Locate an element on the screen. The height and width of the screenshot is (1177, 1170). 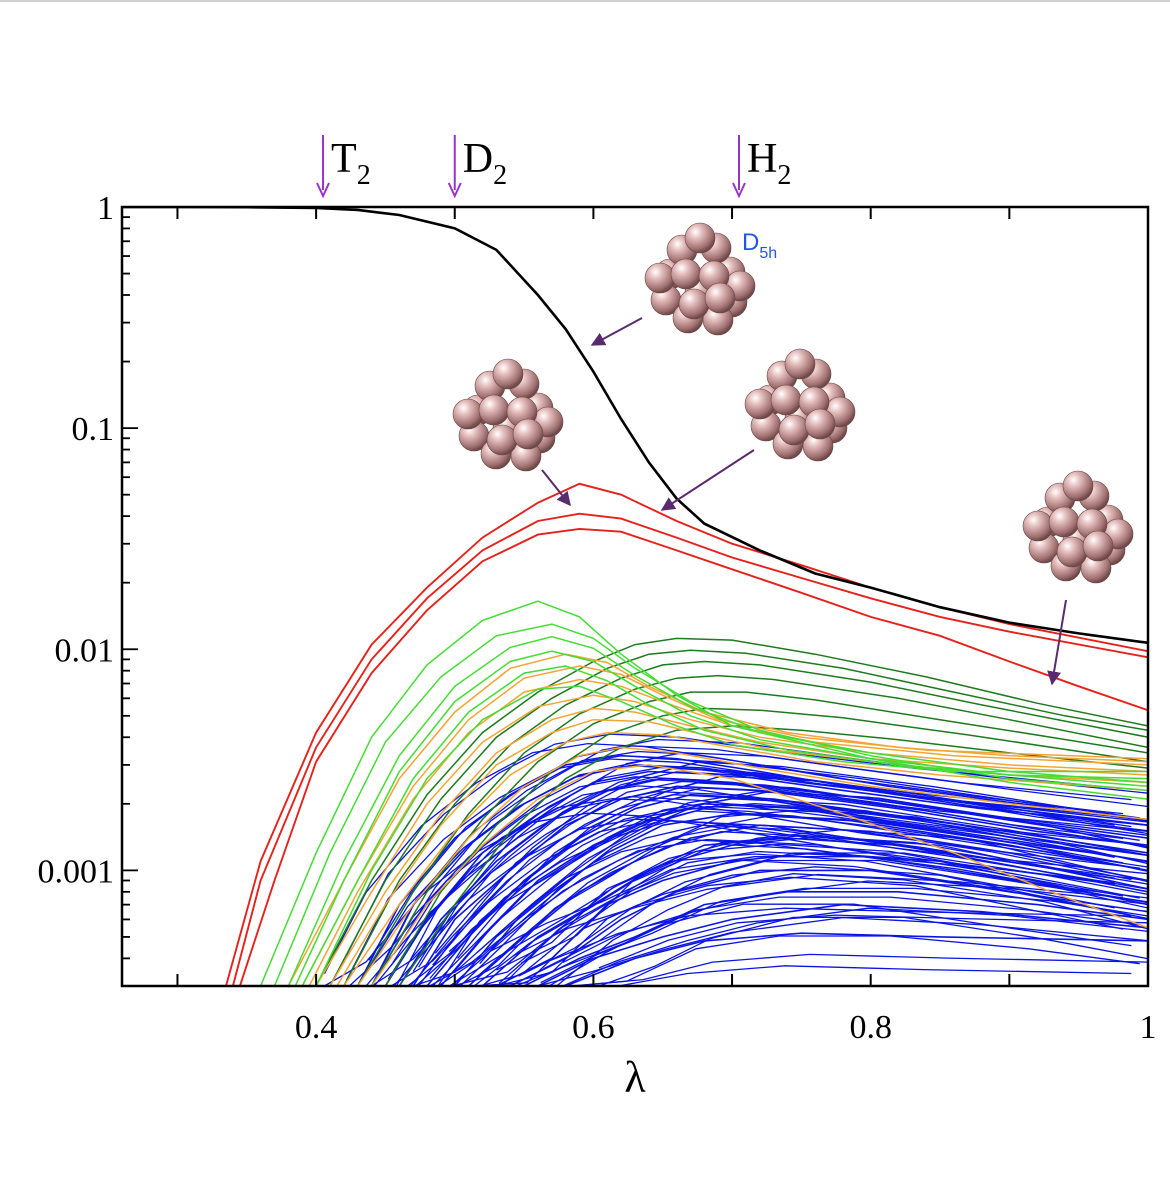
top-marker-layer: T2 D2 H2 is located at coordinates (553, 167).